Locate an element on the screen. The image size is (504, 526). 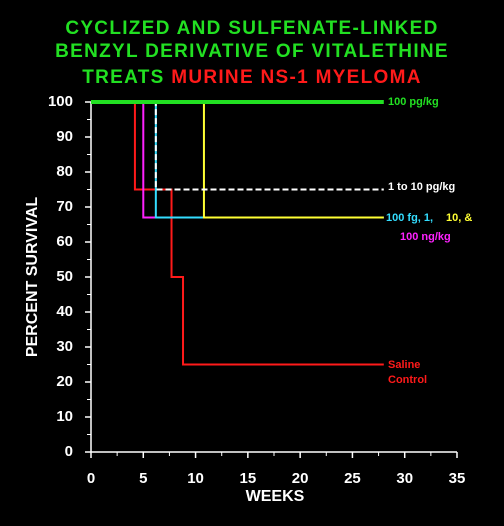
series-label: Saline Control is located at coordinates (408, 372).